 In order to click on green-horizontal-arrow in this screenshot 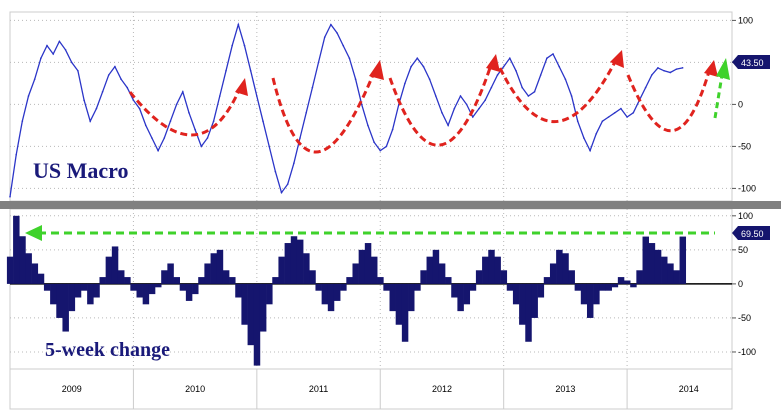, I will do `click(370, 233)`.